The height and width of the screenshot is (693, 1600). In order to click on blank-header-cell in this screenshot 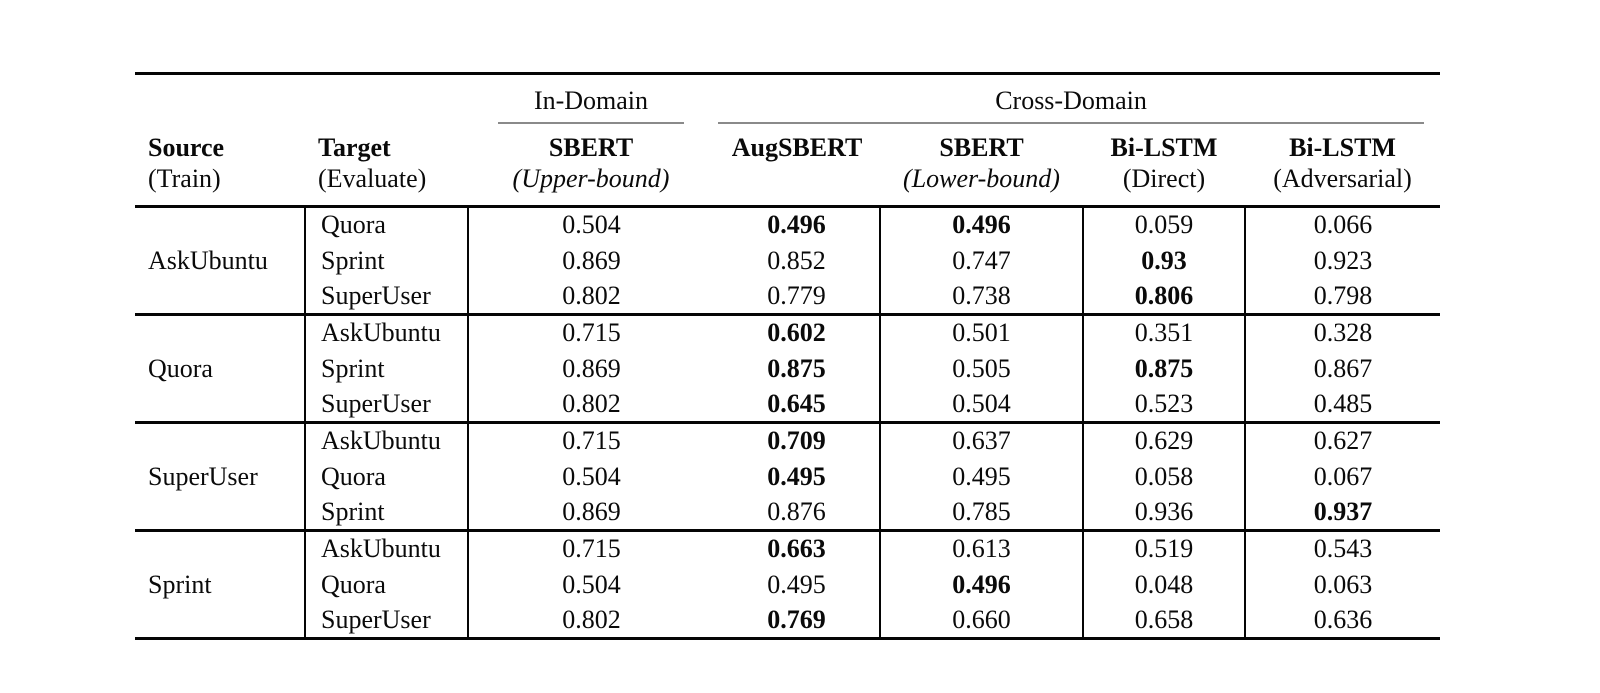, I will do `click(301, 99)`.